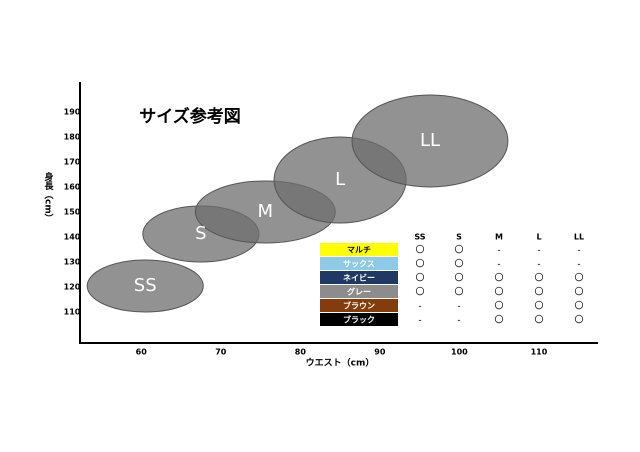 The width and height of the screenshot is (640, 452). Describe the element at coordinates (539, 352) in the screenshot. I see `x-tick-label: 110` at that location.